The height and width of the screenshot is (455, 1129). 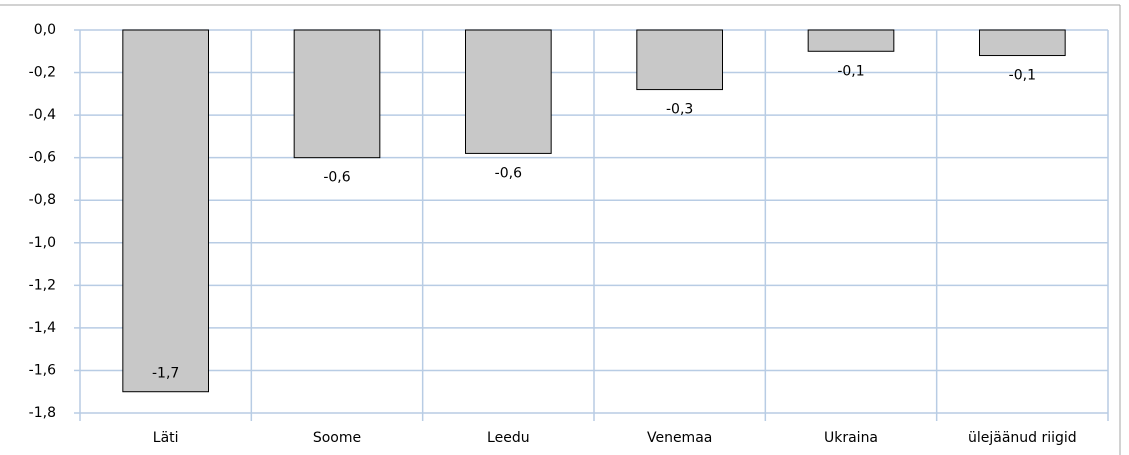 What do you see at coordinates (42, 243) in the screenshot?
I see `y-tick-label: -1,0` at bounding box center [42, 243].